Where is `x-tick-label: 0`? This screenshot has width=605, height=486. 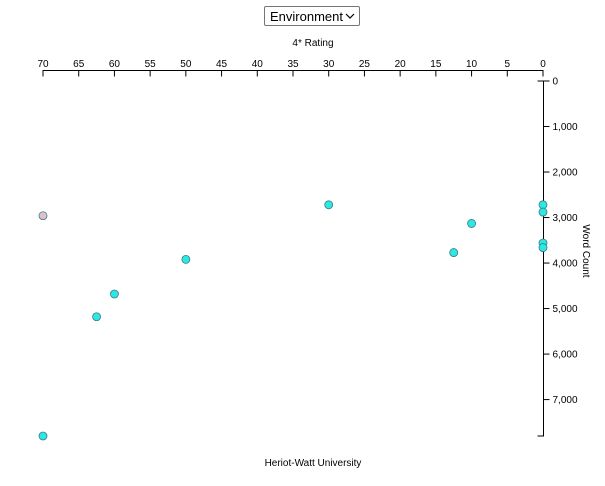 x-tick-label: 0 is located at coordinates (543, 64).